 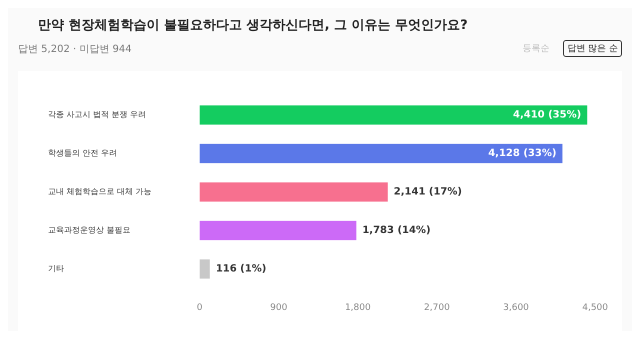 I want to click on data-label: 2,141 (17%), so click(x=428, y=192).